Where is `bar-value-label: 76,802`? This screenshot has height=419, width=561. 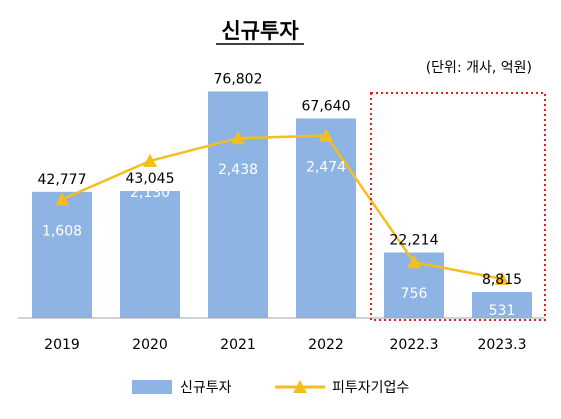
bar-value-label: 76,802 is located at coordinates (238, 79).